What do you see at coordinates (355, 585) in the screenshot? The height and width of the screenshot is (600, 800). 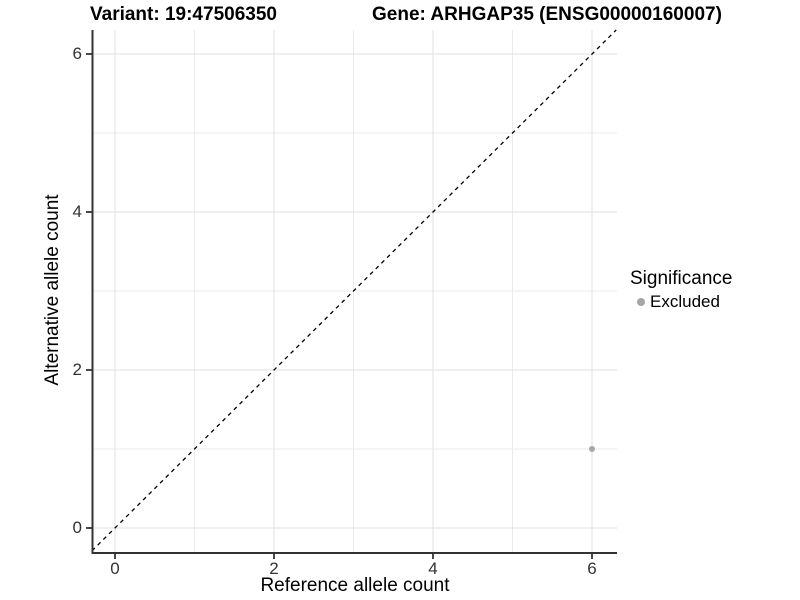 I see `x-axis-title: Reference allele count` at bounding box center [355, 585].